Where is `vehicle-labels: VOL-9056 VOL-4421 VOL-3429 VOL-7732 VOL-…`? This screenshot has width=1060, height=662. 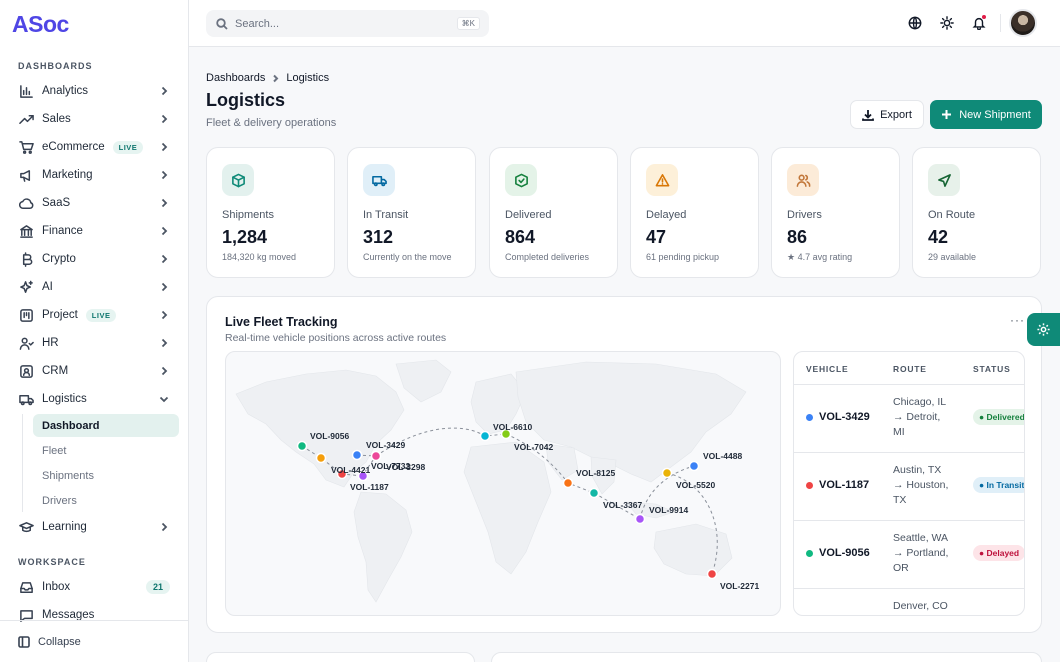 vehicle-labels: VOL-9056 VOL-4421 VOL-3429 VOL-7732 VOL-… is located at coordinates (534, 506).